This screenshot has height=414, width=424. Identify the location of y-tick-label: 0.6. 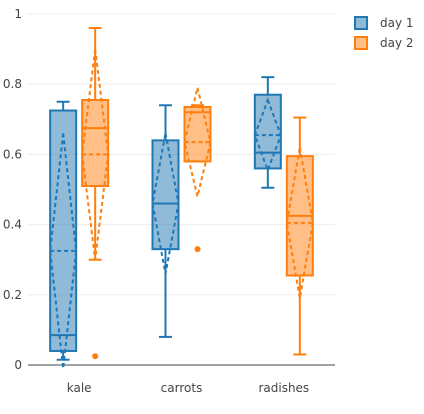
(12, 154).